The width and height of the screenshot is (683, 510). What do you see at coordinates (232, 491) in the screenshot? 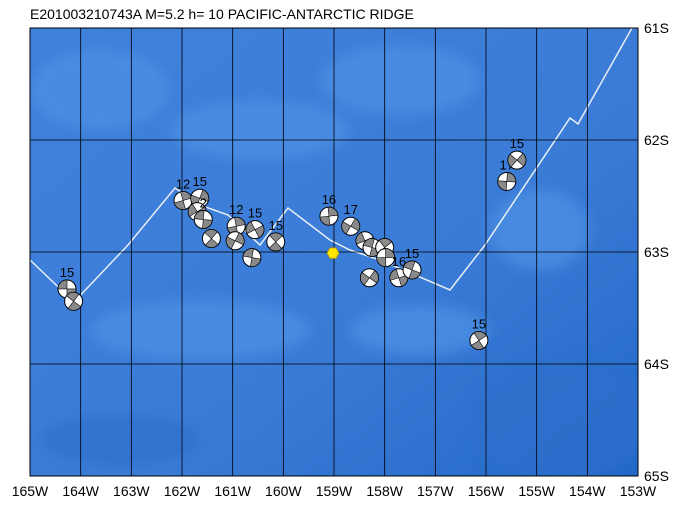
I see `lon-label: 161W` at bounding box center [232, 491].